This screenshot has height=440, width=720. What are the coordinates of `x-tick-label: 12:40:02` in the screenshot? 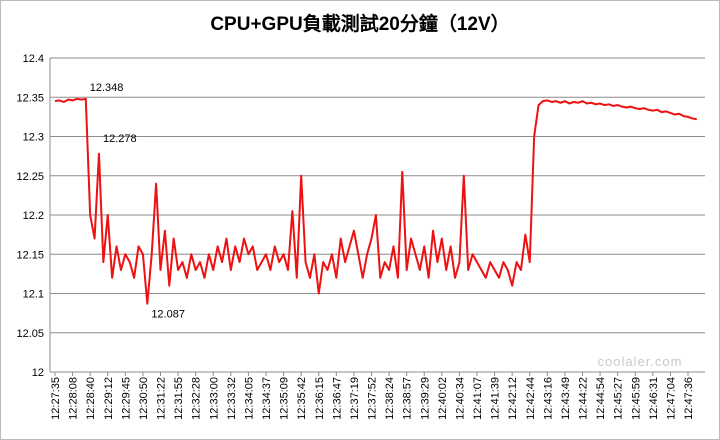 It's located at (443, 398).